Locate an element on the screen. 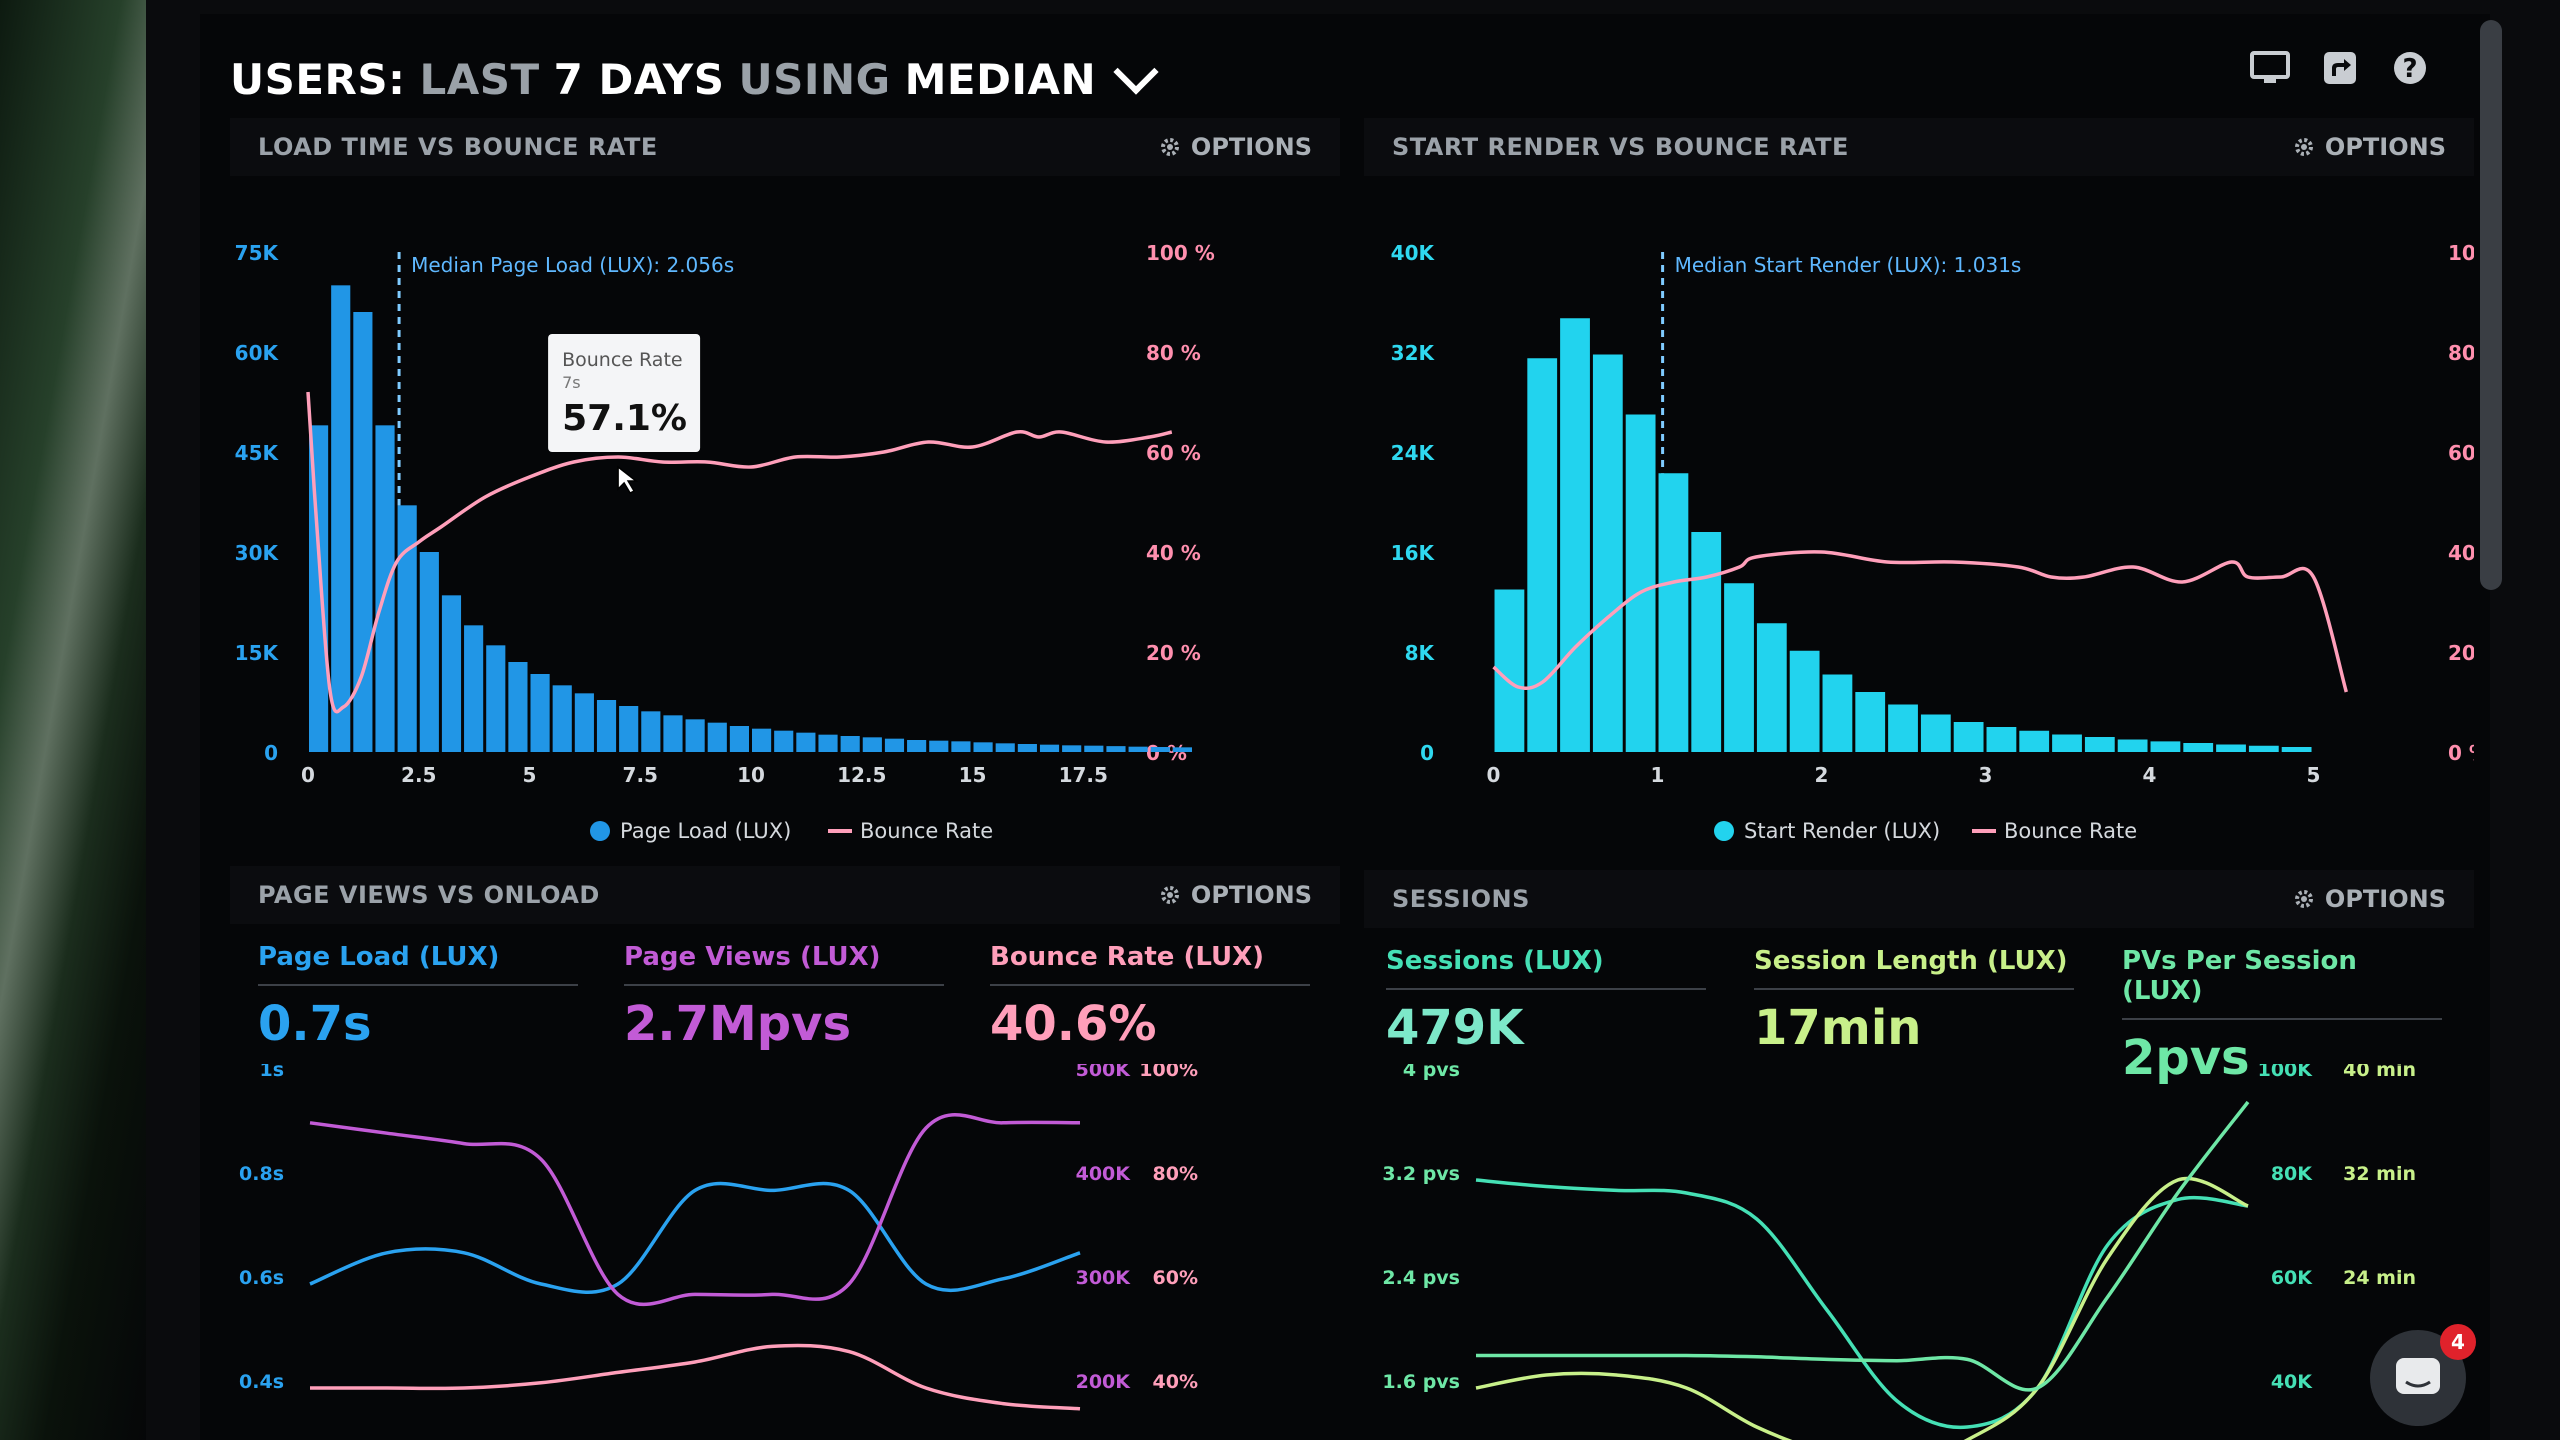 This screenshot has width=2560, height=1440. stat-value: 2pvs is located at coordinates (2186, 1058).